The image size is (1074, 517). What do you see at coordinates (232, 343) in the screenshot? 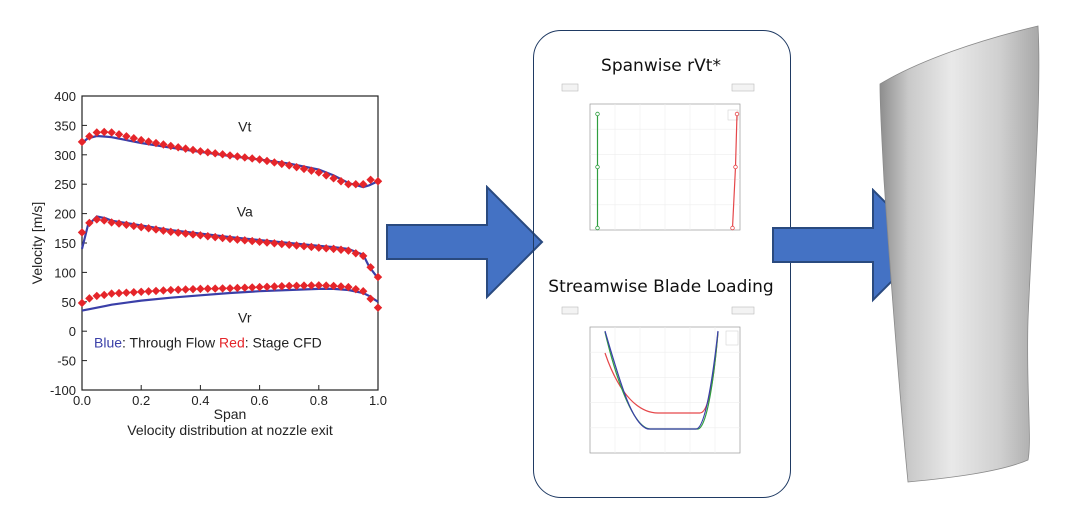
I see `legend-red-key: Red` at bounding box center [232, 343].